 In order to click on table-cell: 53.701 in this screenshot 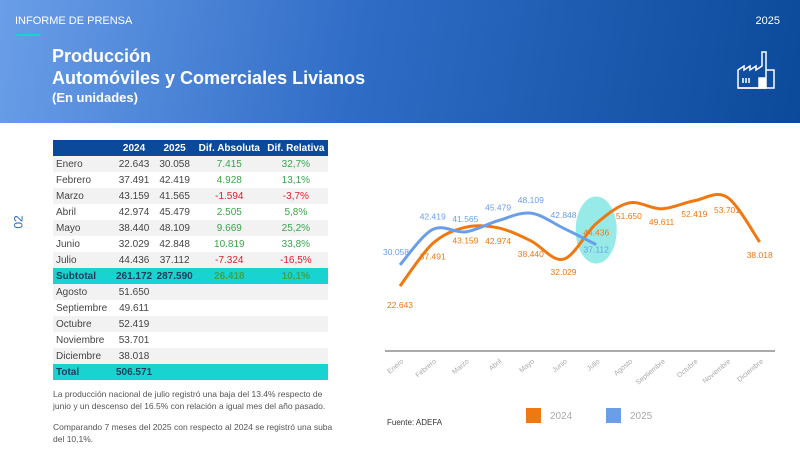, I will do `click(134, 340)`.